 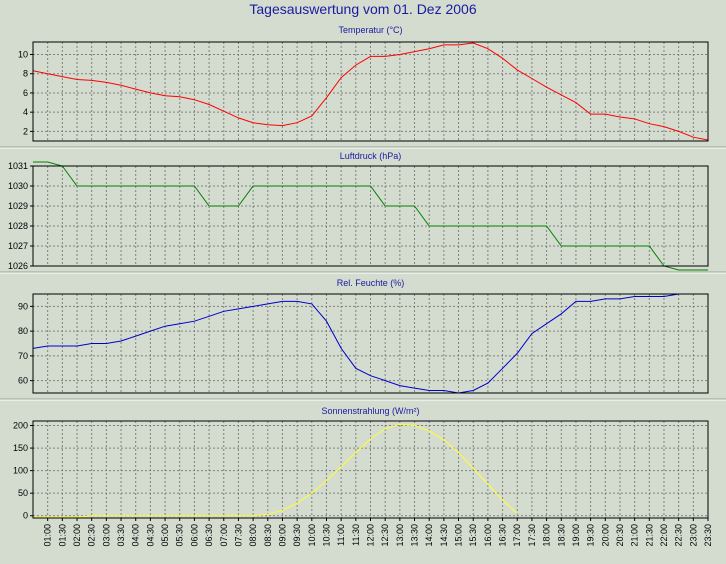 What do you see at coordinates (312, 535) in the screenshot?
I see `x-tick-label: 10:00` at bounding box center [312, 535].